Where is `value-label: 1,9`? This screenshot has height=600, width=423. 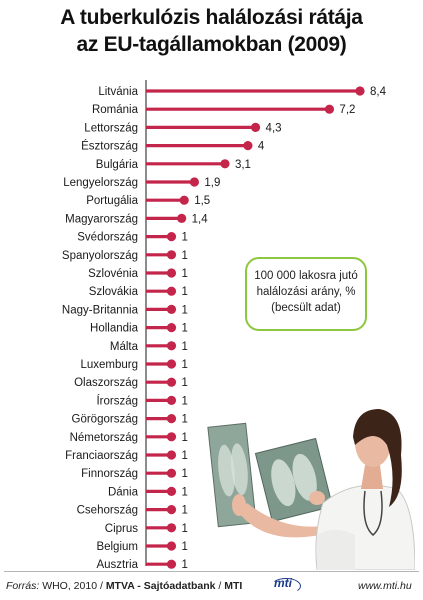
value-label: 1,9 is located at coordinates (212, 183).